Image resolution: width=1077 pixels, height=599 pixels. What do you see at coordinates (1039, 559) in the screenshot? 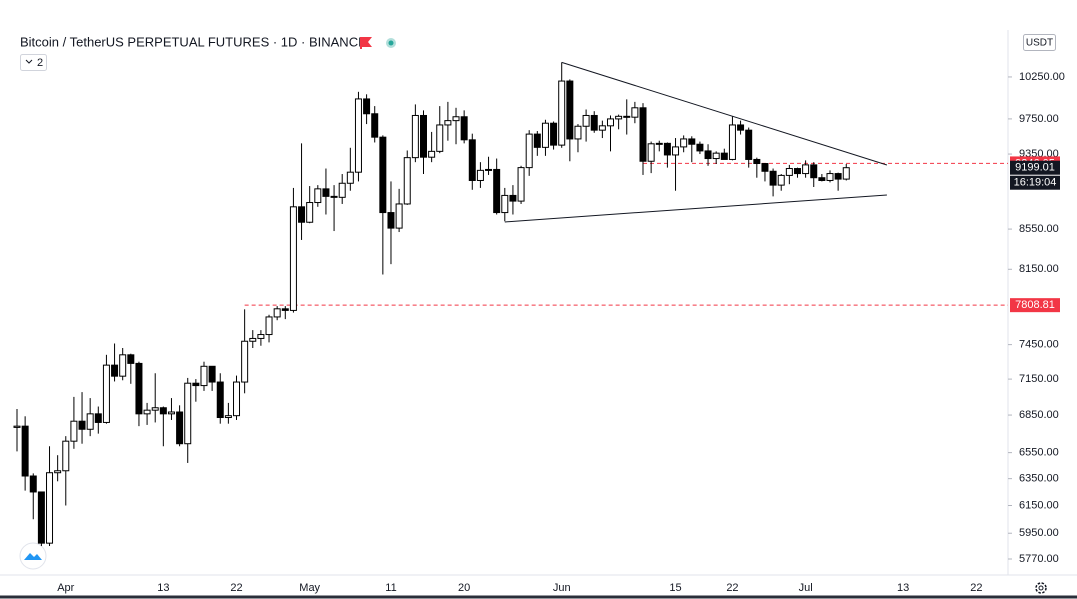
I see `y-tick-label: 5770.00` at bounding box center [1039, 559].